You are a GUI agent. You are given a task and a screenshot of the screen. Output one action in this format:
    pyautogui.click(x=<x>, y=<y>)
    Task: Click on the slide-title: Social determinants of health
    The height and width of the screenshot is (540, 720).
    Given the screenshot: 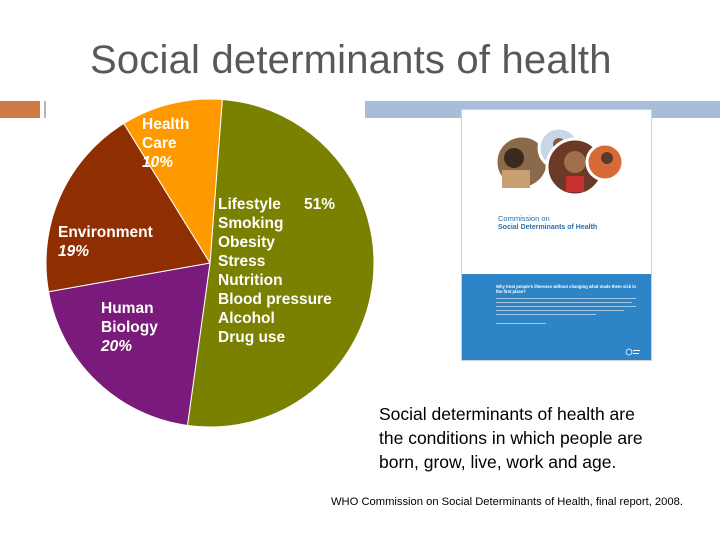 What is the action you would take?
    pyautogui.click(x=351, y=60)
    